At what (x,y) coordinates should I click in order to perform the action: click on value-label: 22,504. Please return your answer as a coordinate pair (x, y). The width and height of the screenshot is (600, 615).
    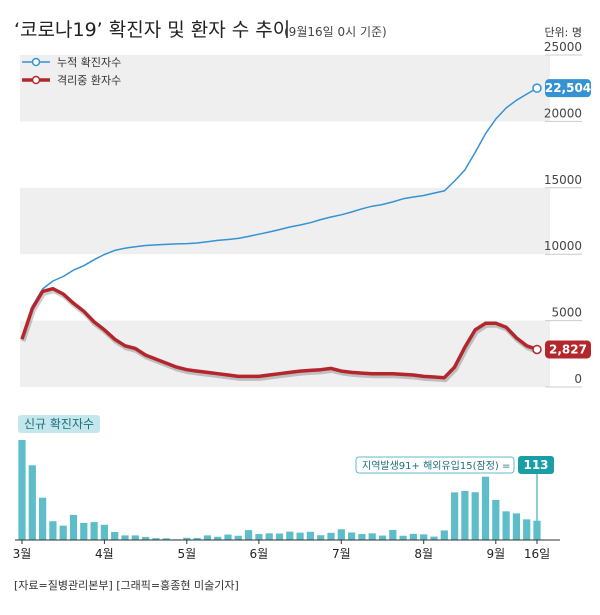
    Looking at the image, I should click on (568, 88).